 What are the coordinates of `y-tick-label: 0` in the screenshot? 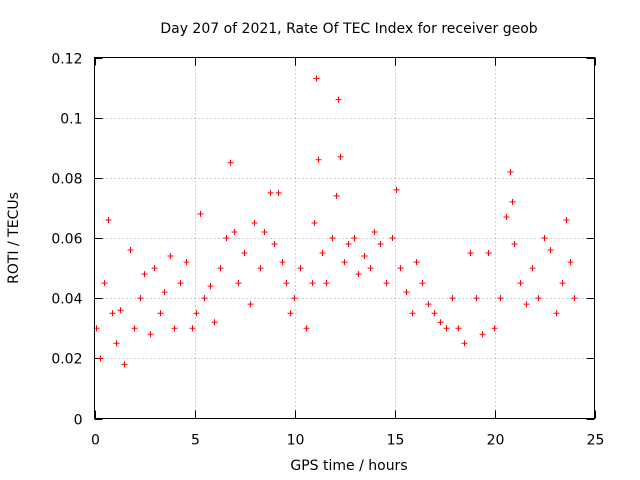 It's located at (78, 421).